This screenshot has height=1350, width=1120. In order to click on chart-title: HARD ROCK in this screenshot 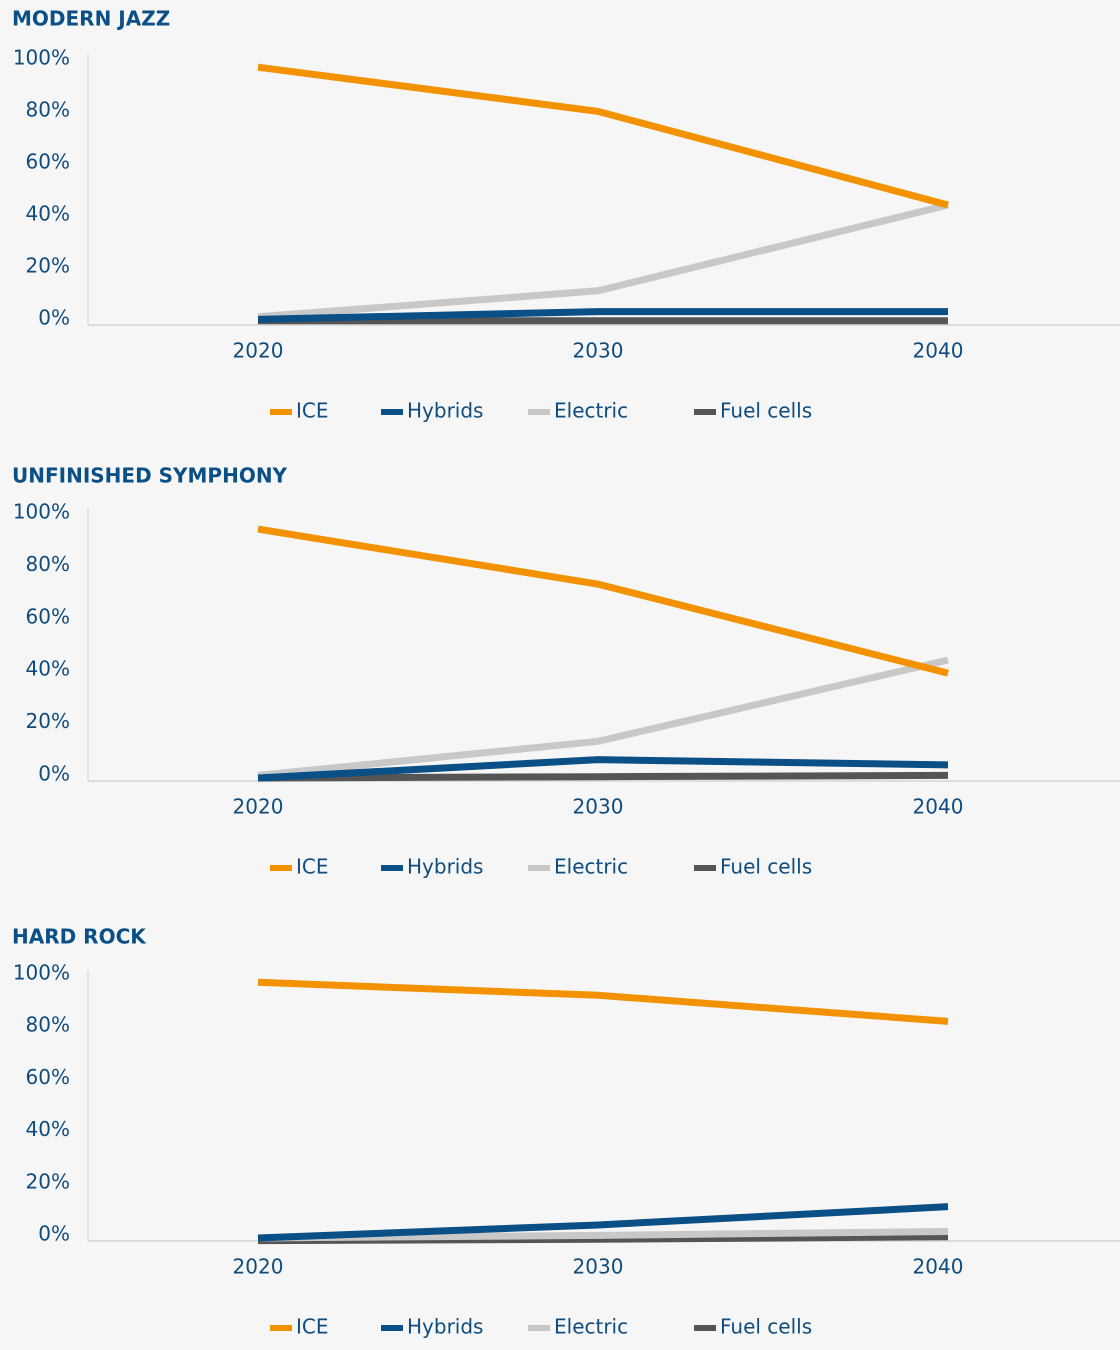, I will do `click(79, 937)`.